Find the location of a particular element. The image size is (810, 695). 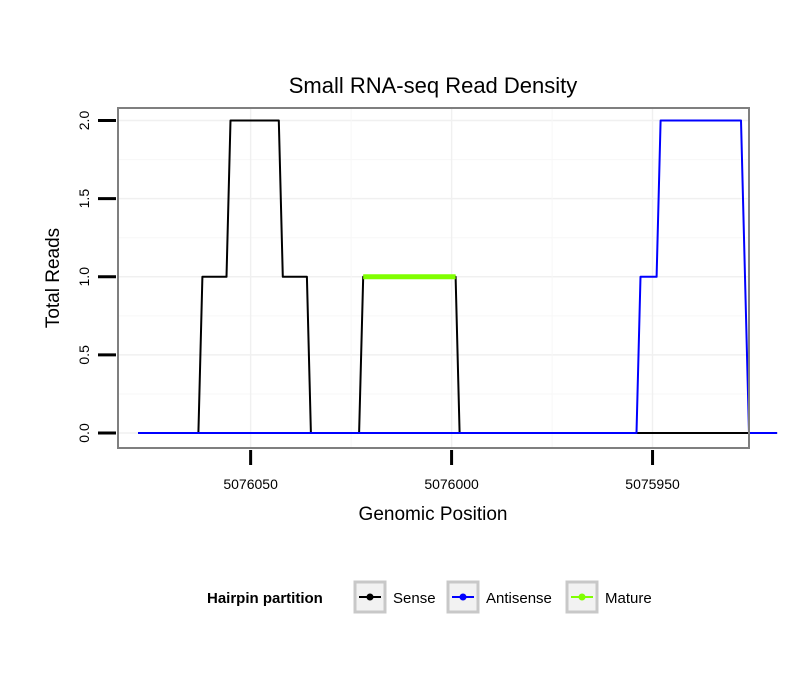

legend-items: Sense Antisense Mature is located at coordinates (502, 597).